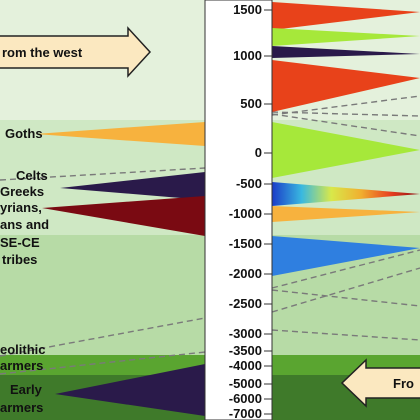 The image size is (420, 420). I want to click on celts-greeks-wedge, so click(132, 186).